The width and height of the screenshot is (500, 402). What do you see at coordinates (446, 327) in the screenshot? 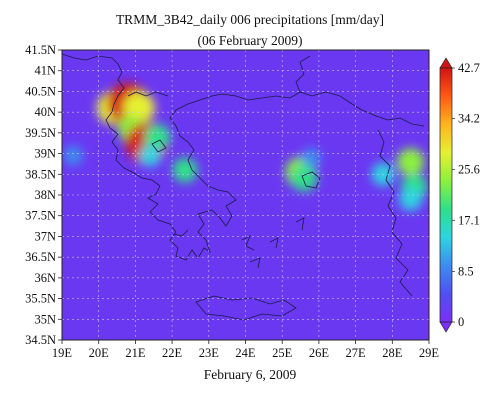
I see `colorbar-min-arrow` at bounding box center [446, 327].